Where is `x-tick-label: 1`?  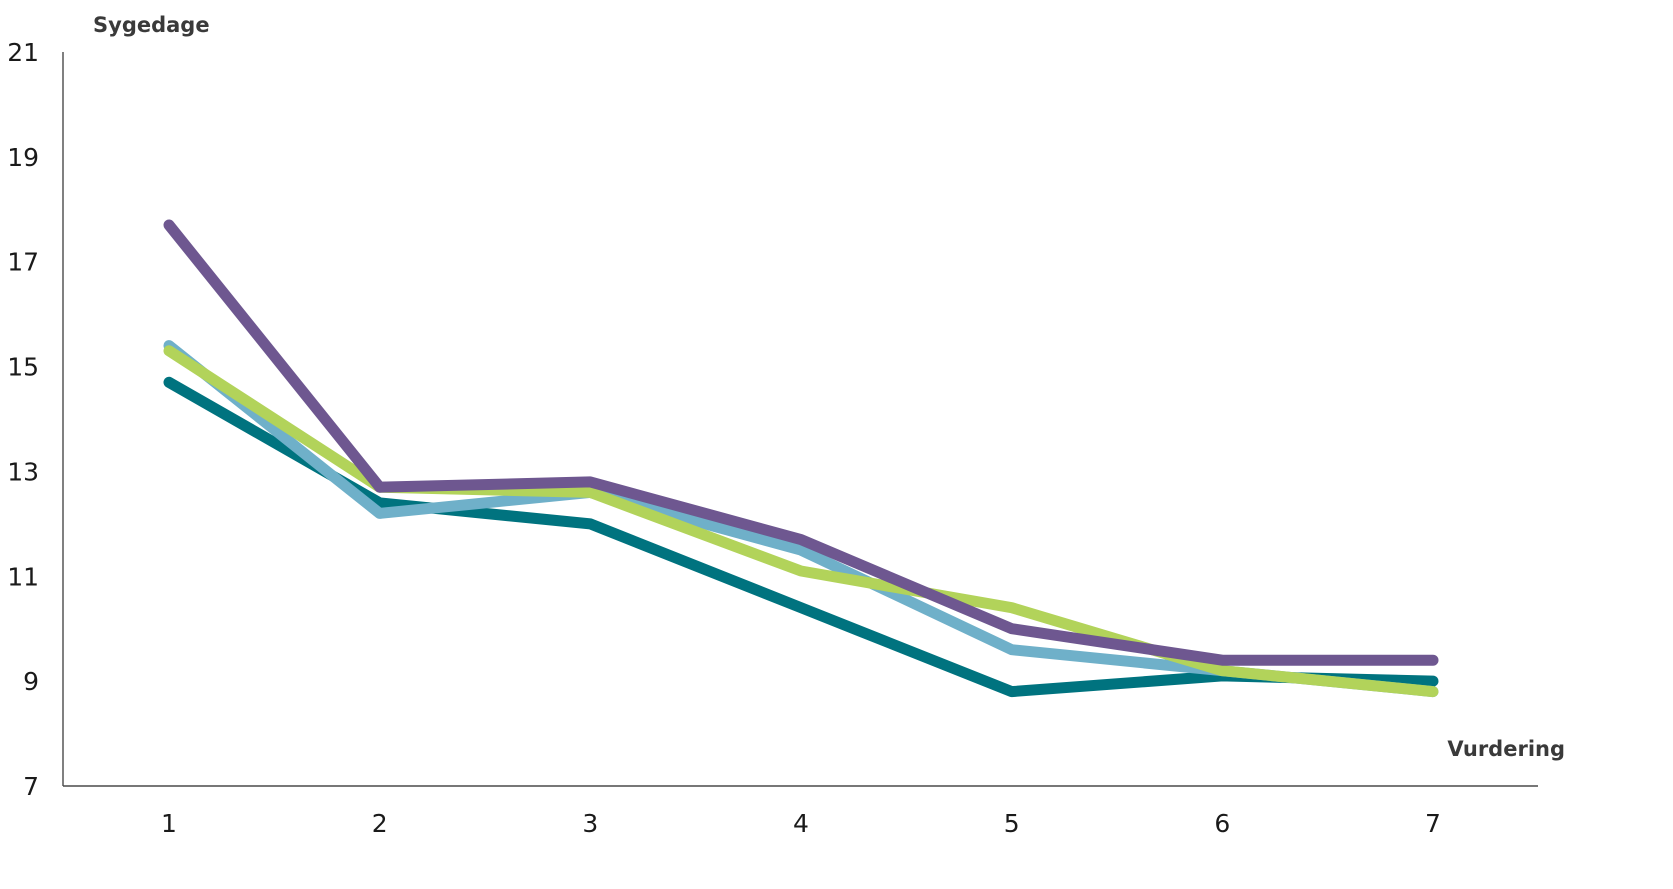 x-tick-label: 1 is located at coordinates (169, 823).